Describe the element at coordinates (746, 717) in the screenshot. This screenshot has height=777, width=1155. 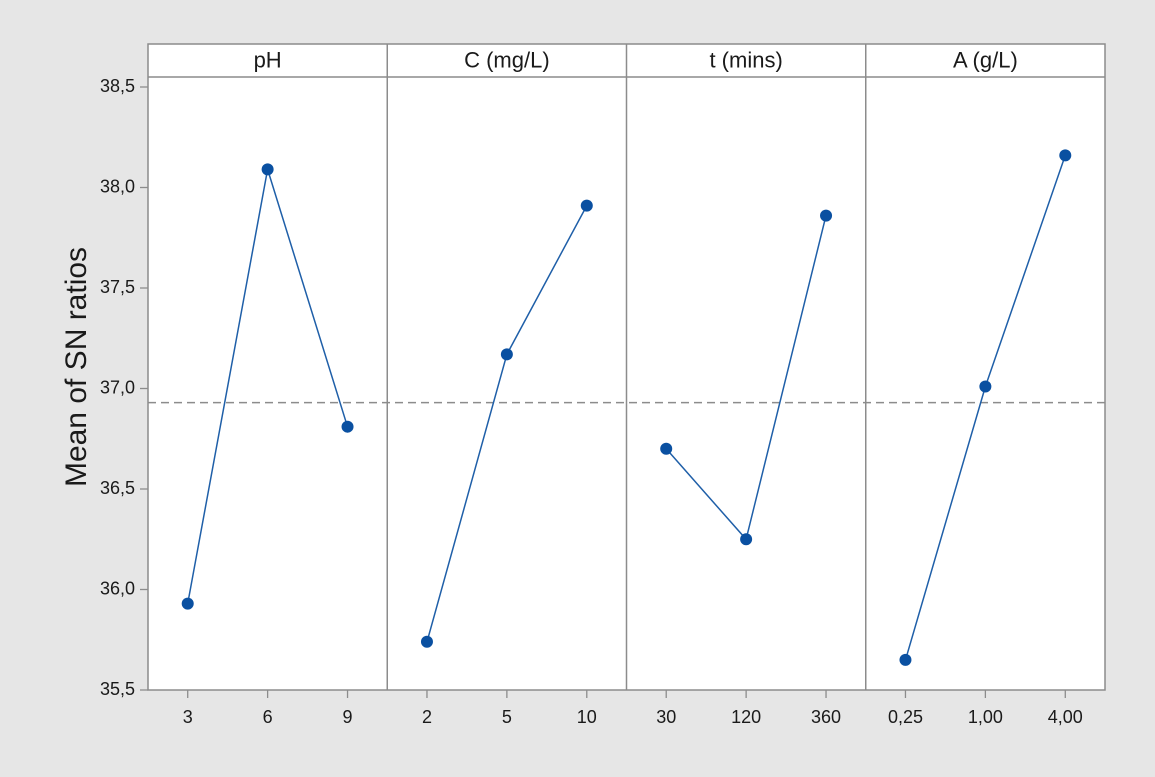
I see `x-tick-label: 120` at that location.